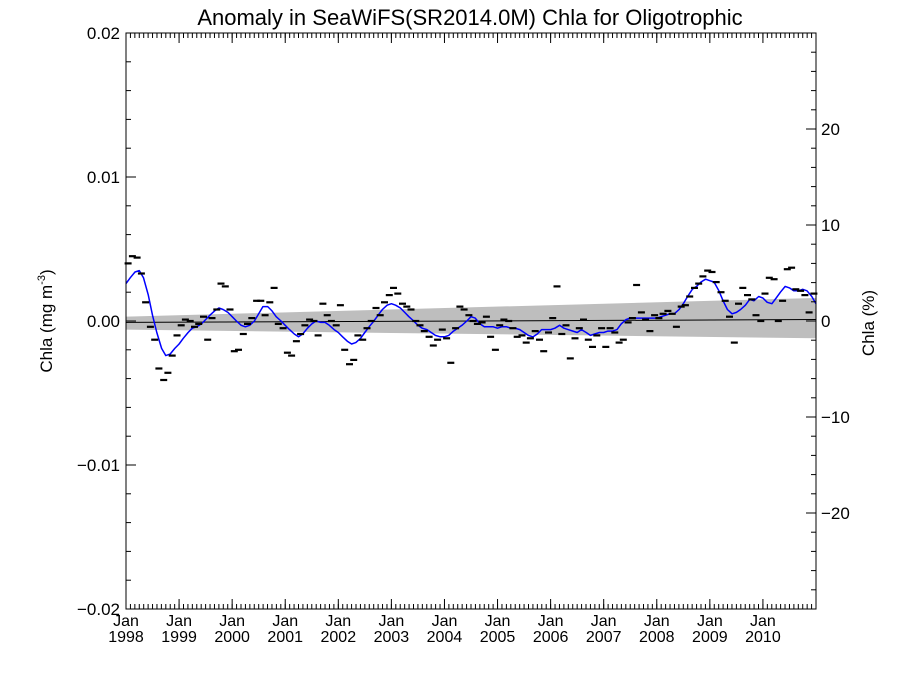 The width and height of the screenshot is (900, 675). Describe the element at coordinates (179, 637) in the screenshot. I see `x-tick-year-label: 1999` at that location.